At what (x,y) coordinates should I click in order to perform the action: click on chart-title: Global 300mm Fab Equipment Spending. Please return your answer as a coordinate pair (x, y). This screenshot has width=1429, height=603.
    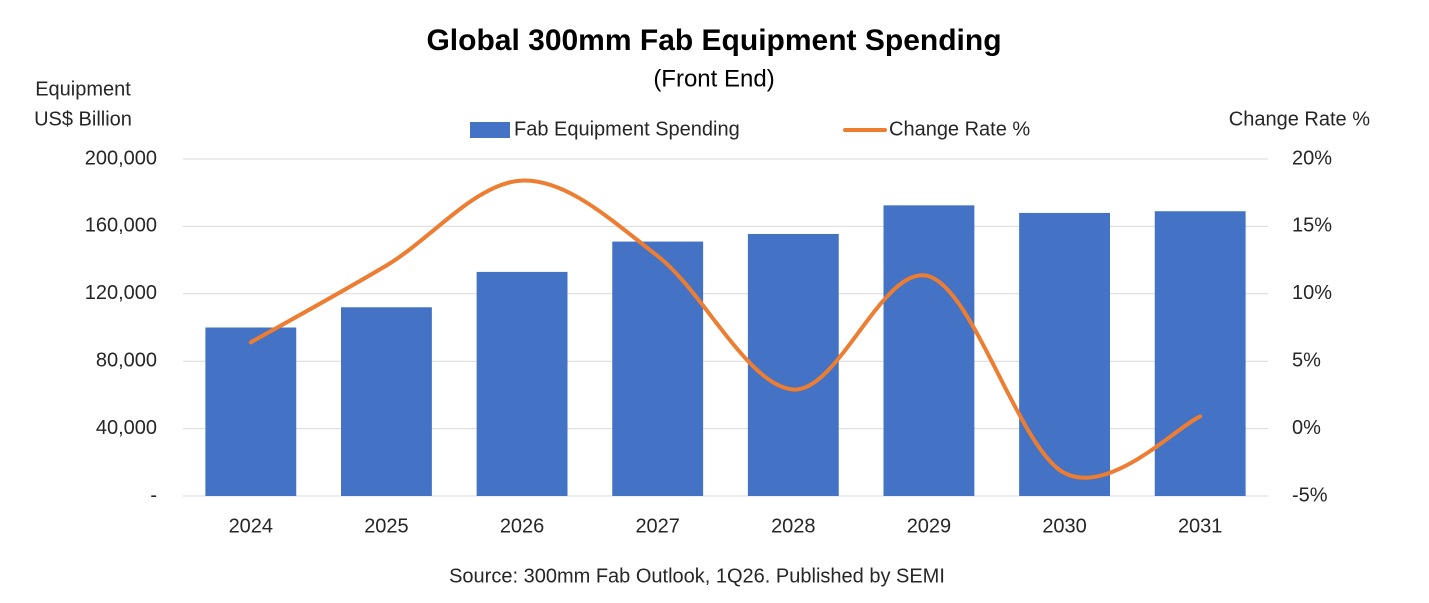
    Looking at the image, I should click on (713, 40).